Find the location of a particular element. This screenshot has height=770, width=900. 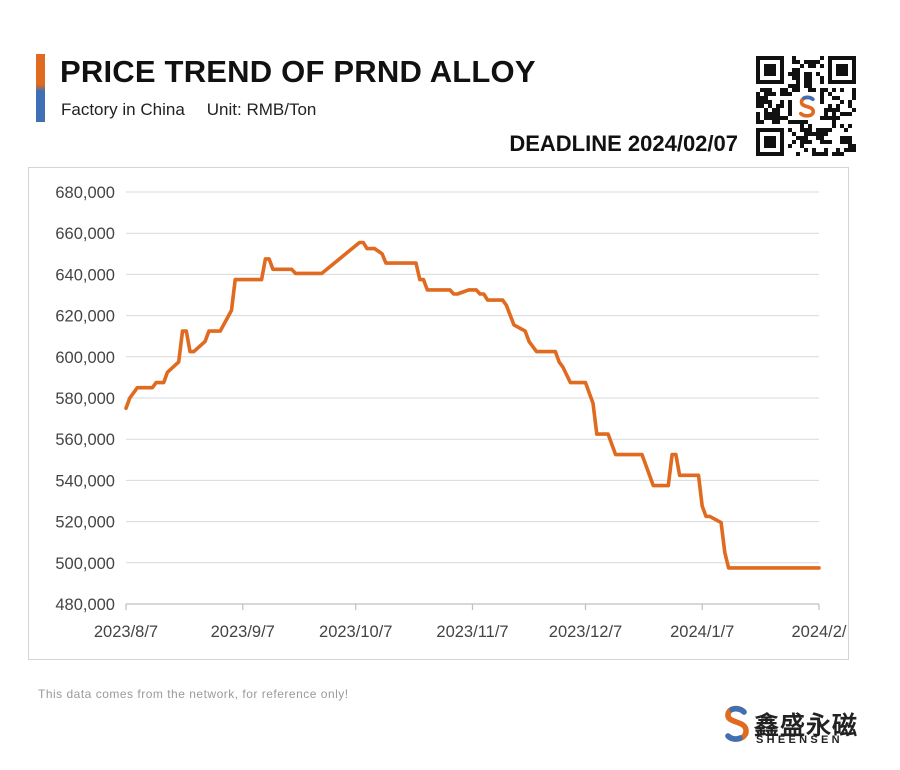

x-tick-label: 2024/2/ is located at coordinates (818, 632).